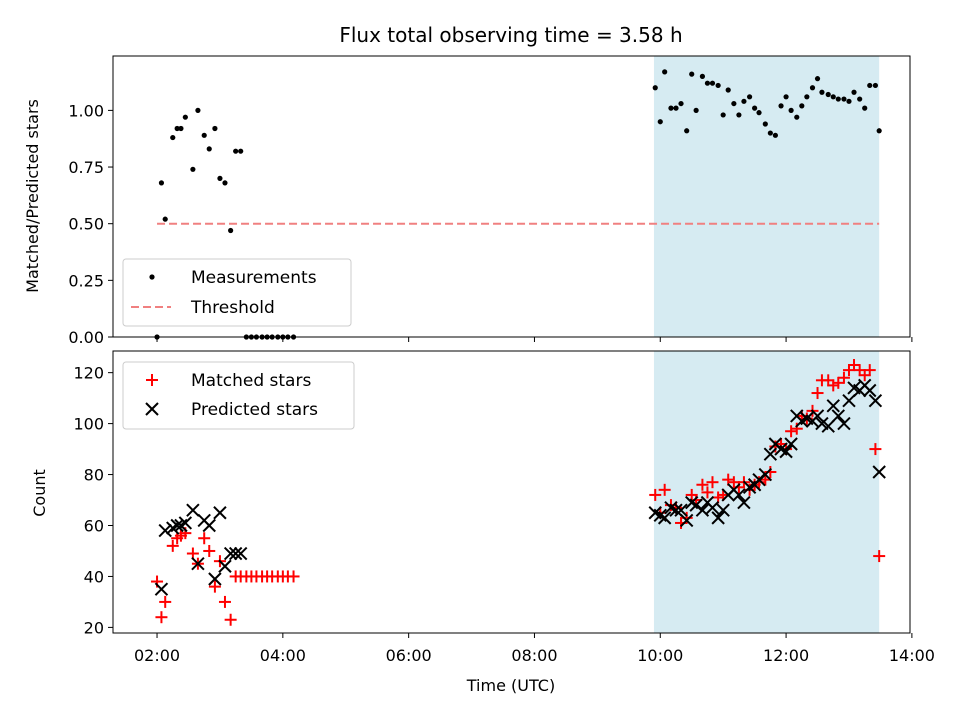 This screenshot has width=960, height=720. What do you see at coordinates (152, 380) in the screenshot?
I see `legend-matched-stars-marker` at bounding box center [152, 380].